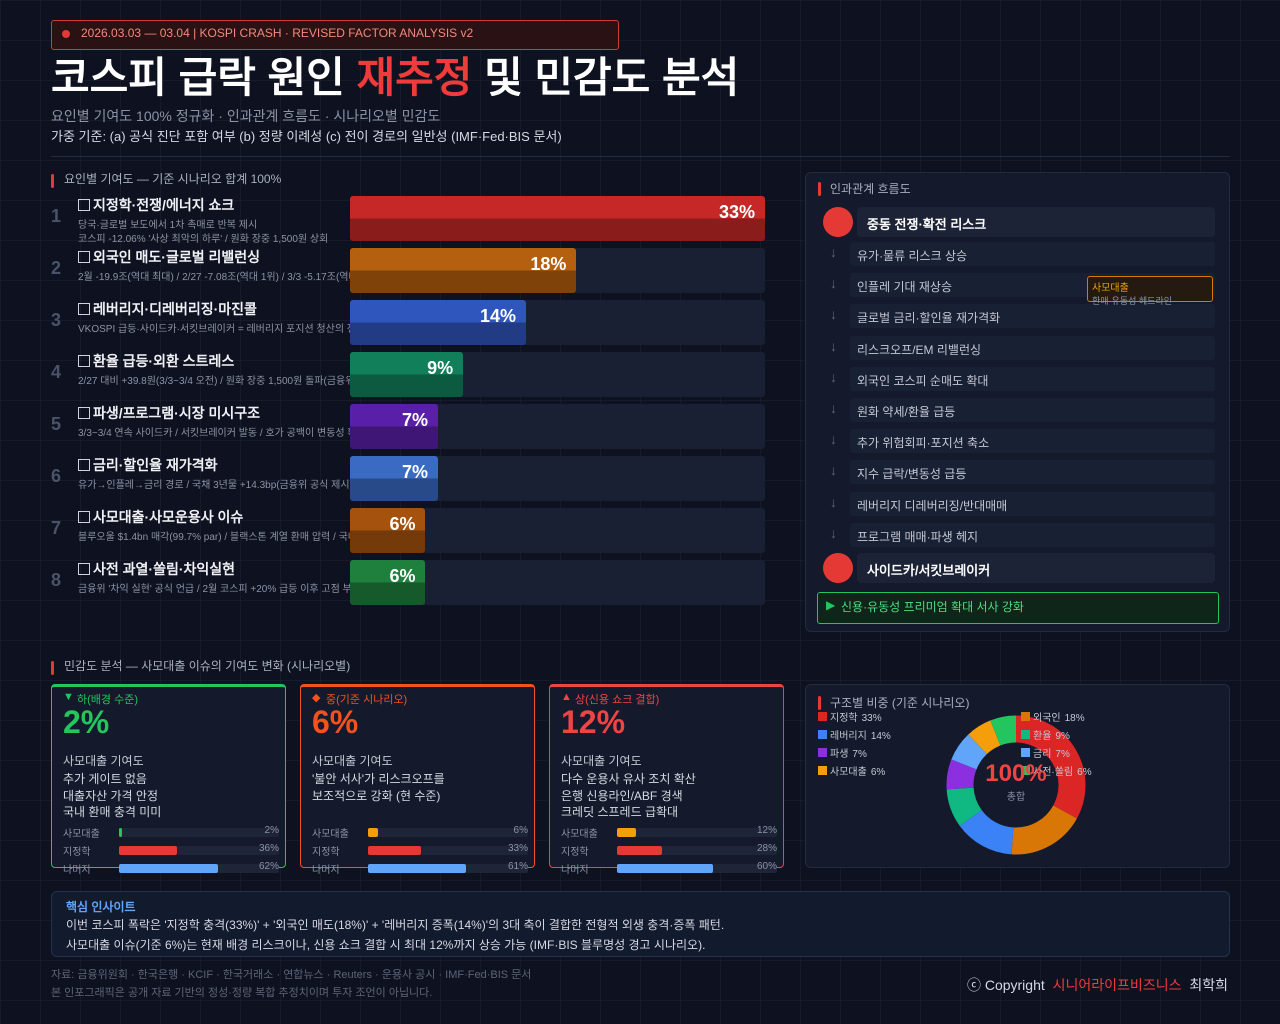  Describe the element at coordinates (56, 268) in the screenshot. I see `rank: 2` at that location.